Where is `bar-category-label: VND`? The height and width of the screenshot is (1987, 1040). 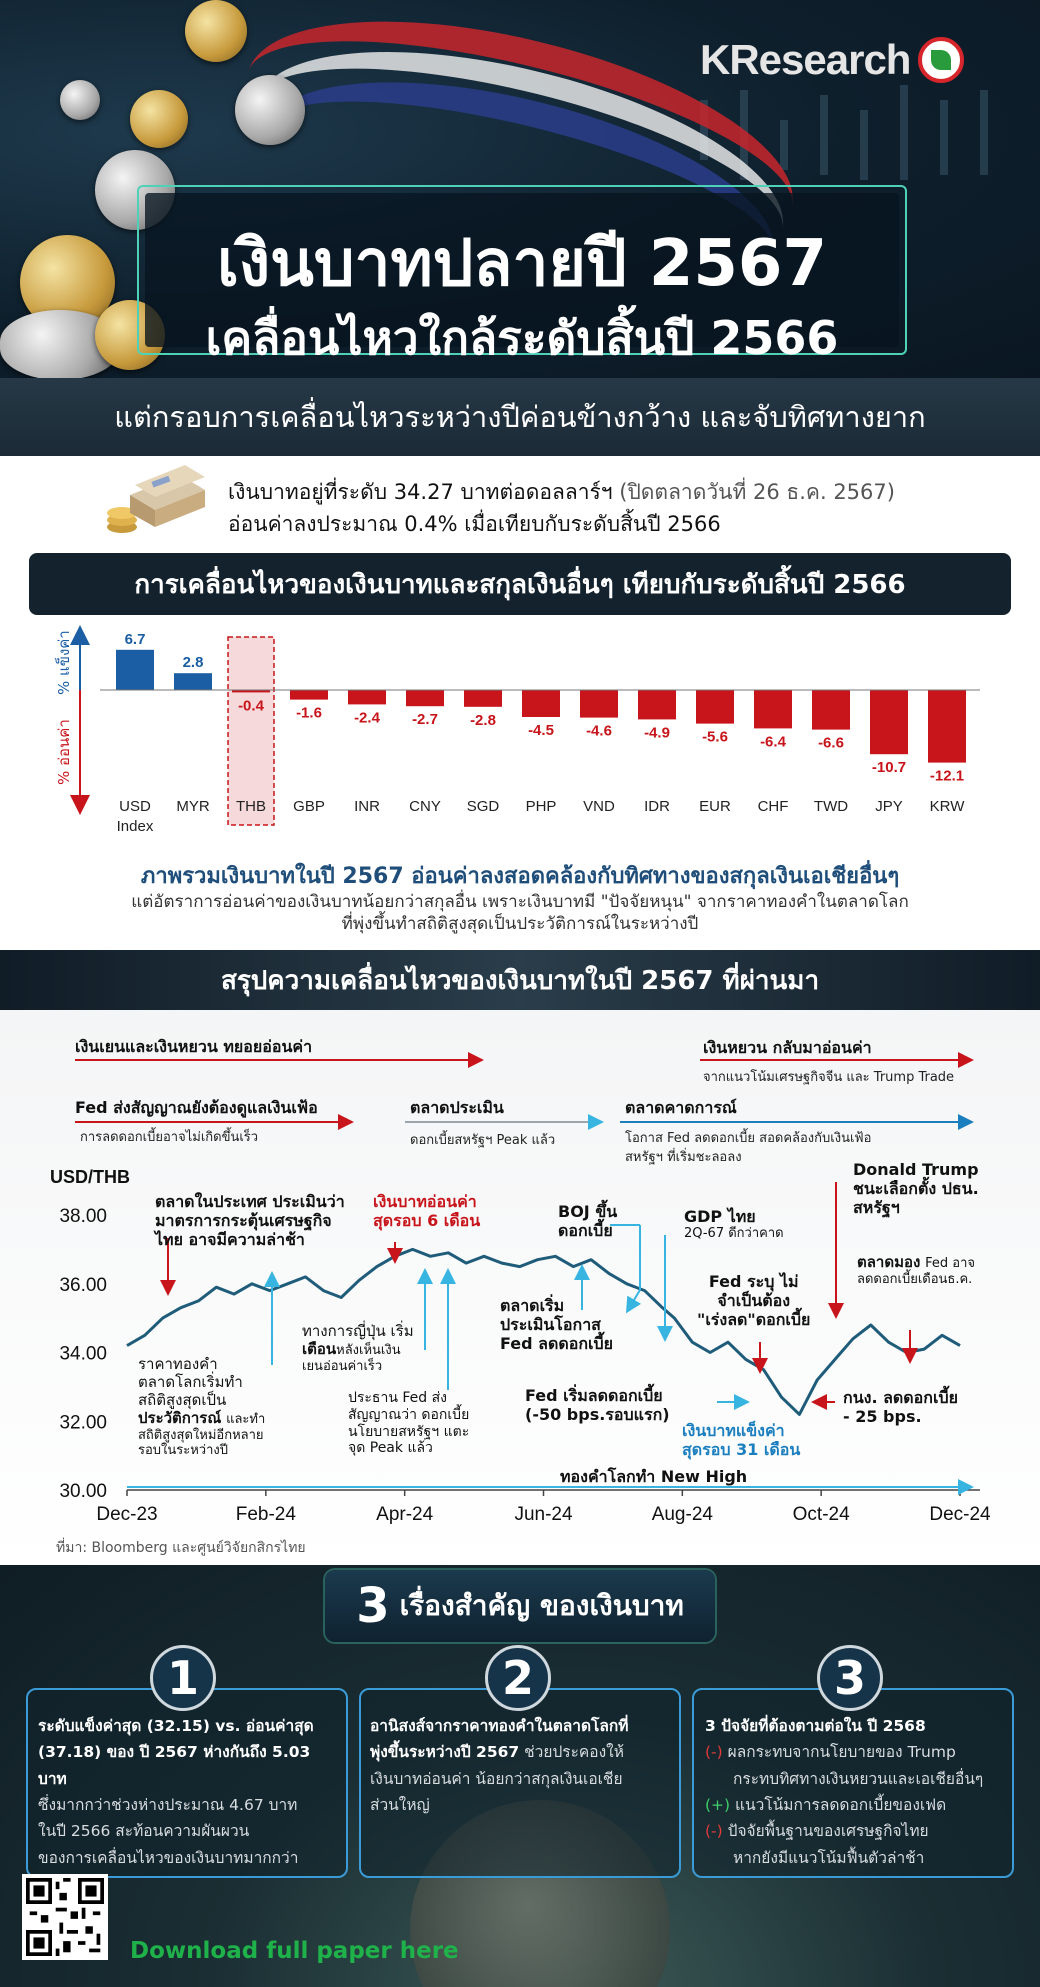 bar-category-label: VND is located at coordinates (599, 806).